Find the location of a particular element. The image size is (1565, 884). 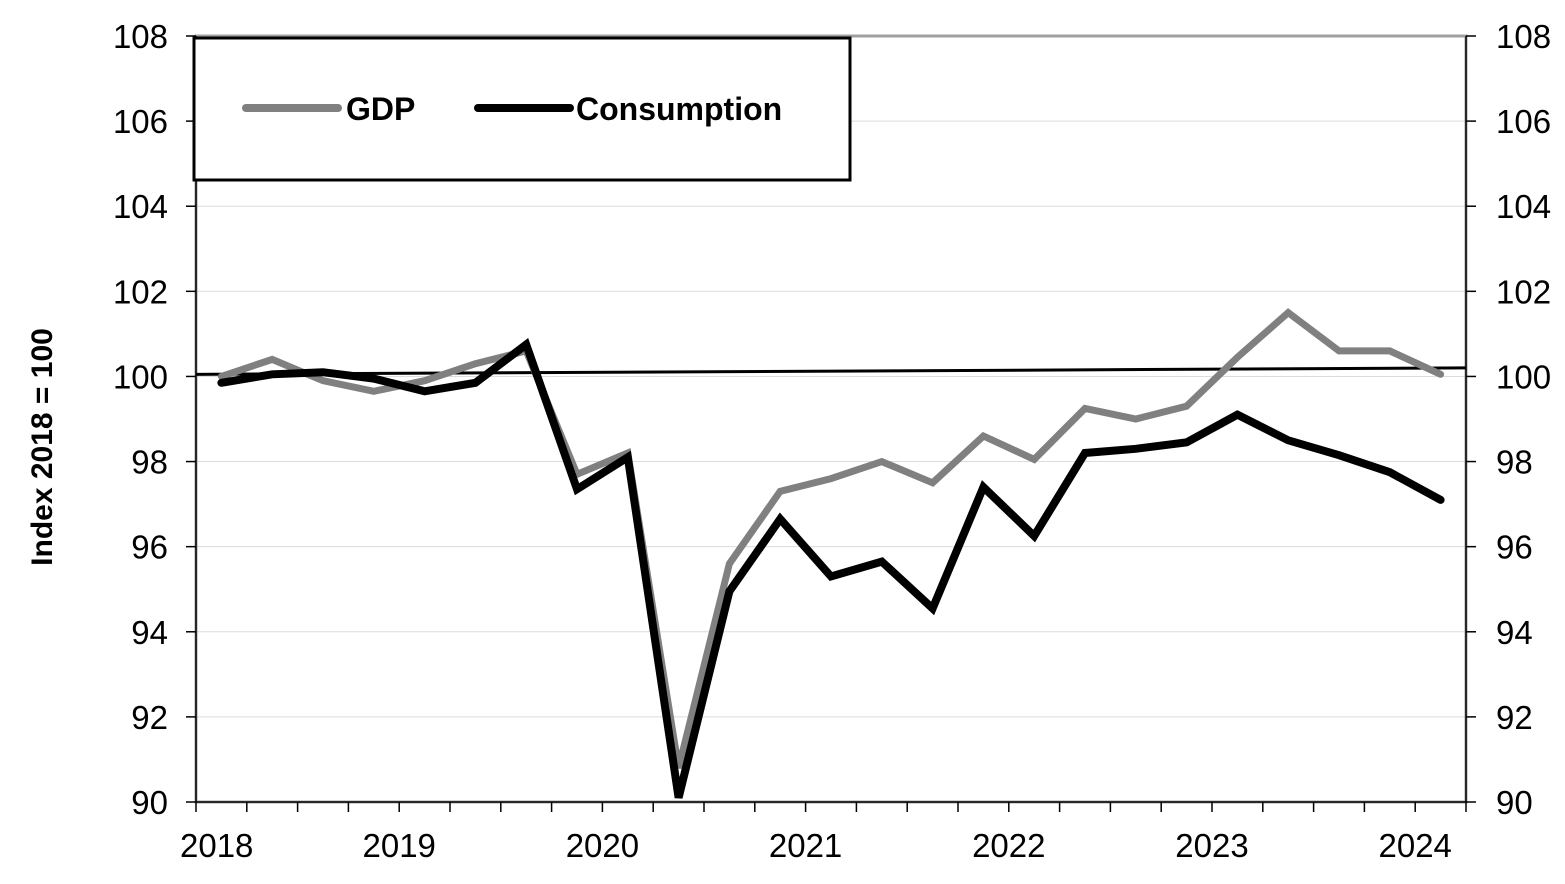

y-tick-label-left: 96 is located at coordinates (149, 547).